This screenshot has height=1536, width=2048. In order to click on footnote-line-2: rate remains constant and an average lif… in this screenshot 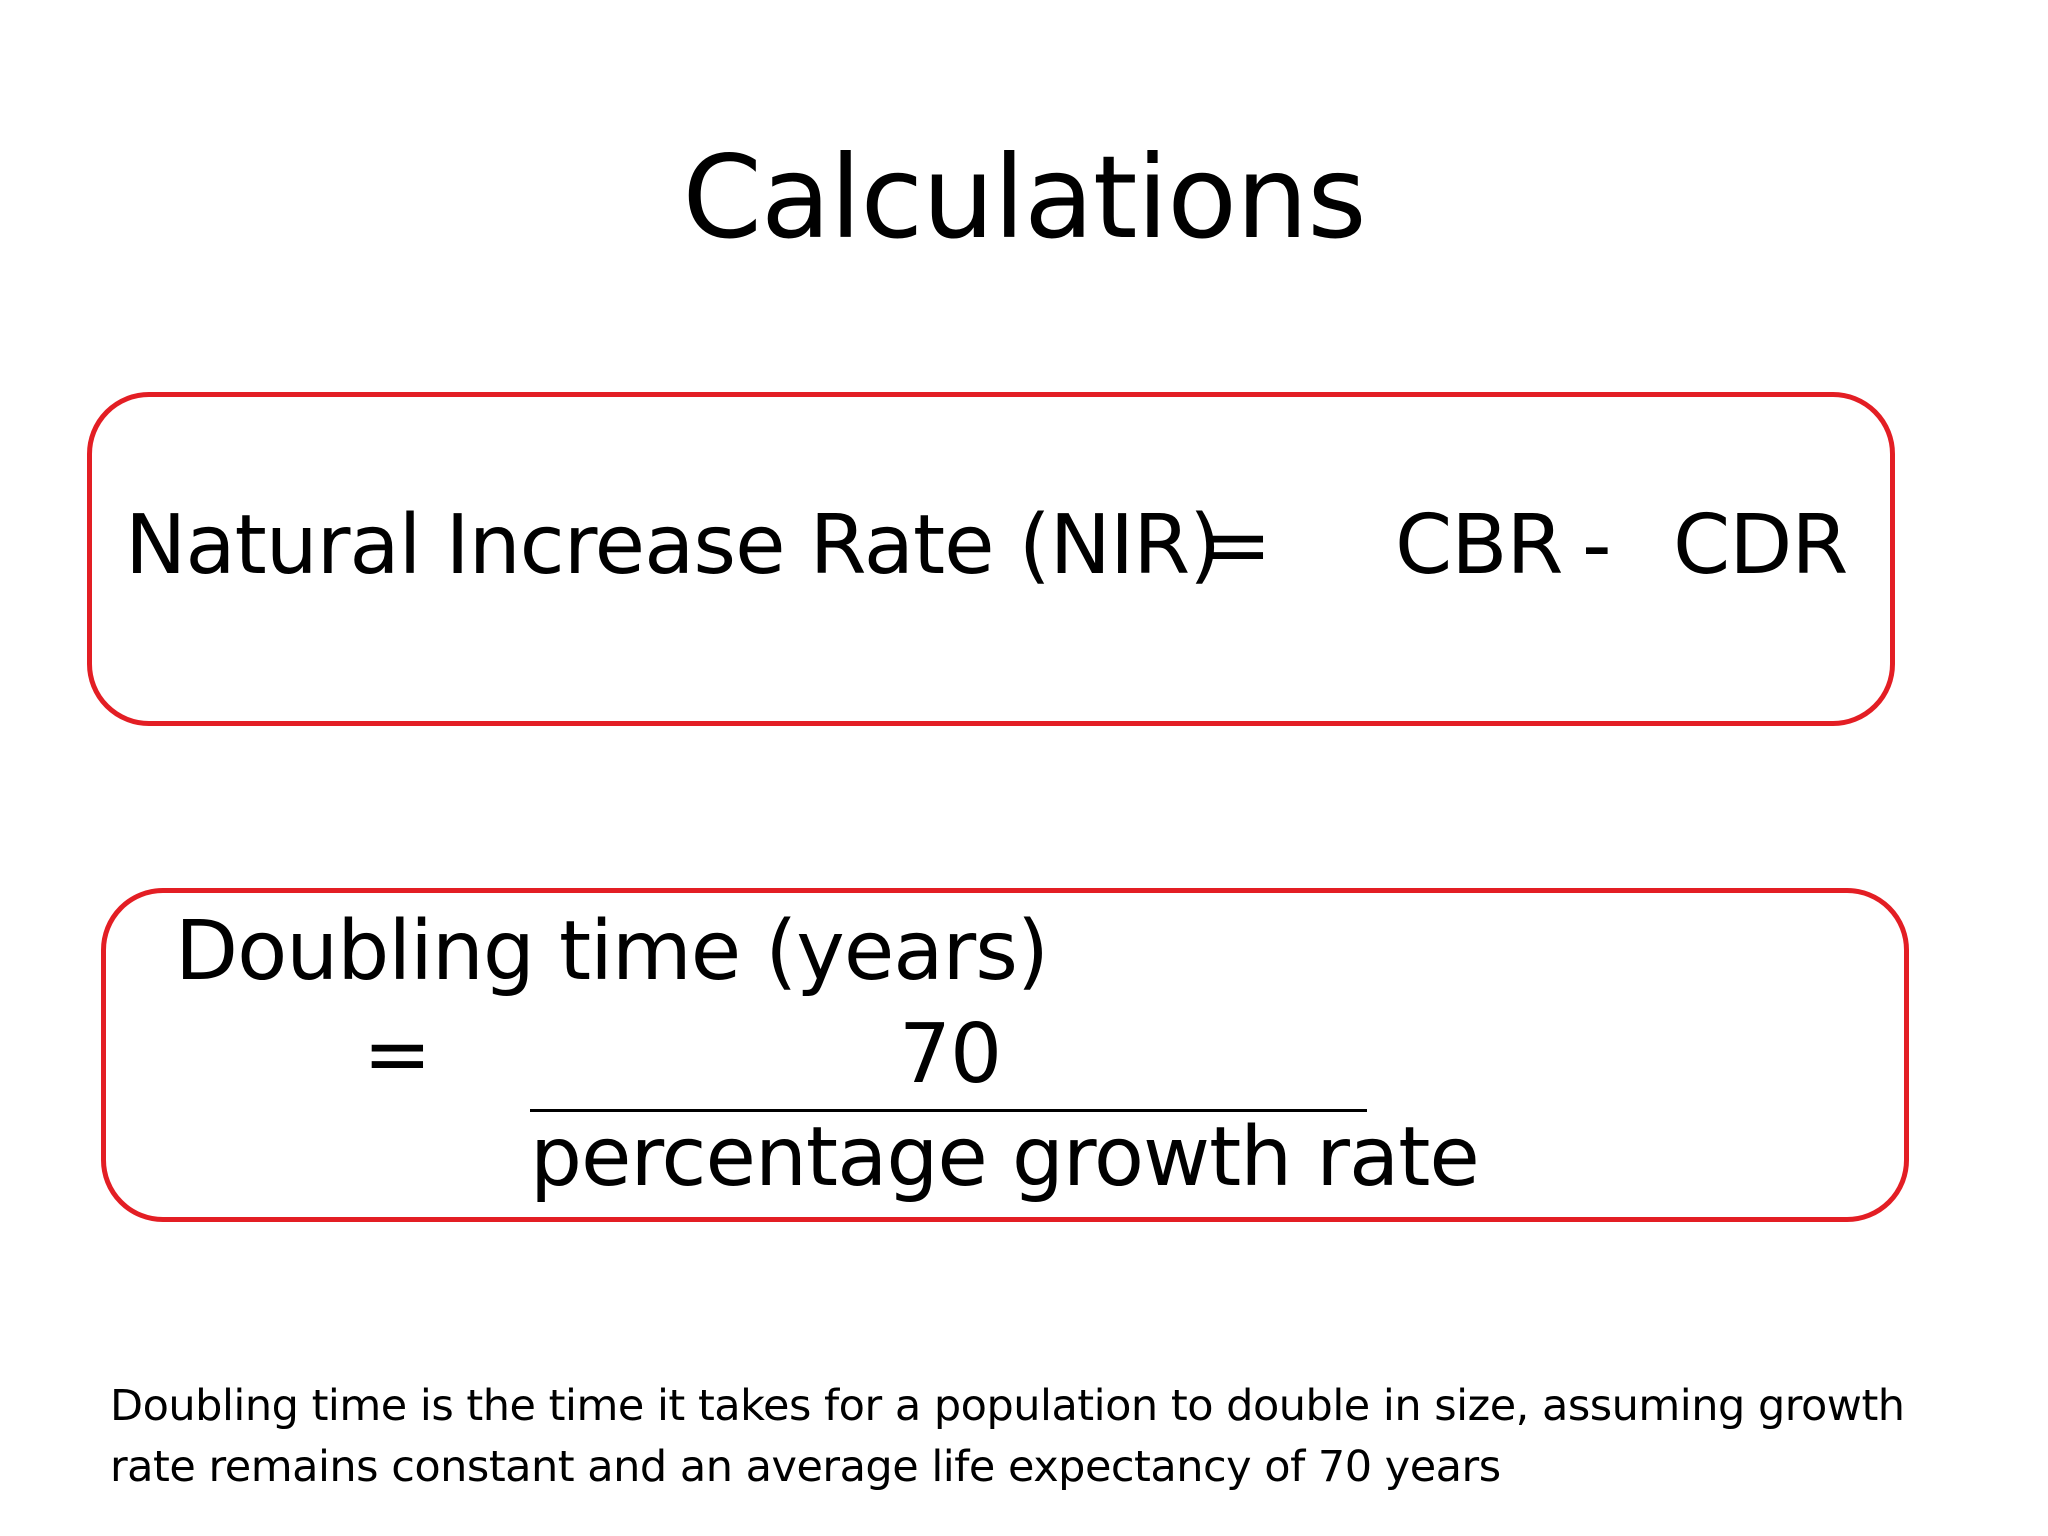, I will do `click(805, 1467)`.